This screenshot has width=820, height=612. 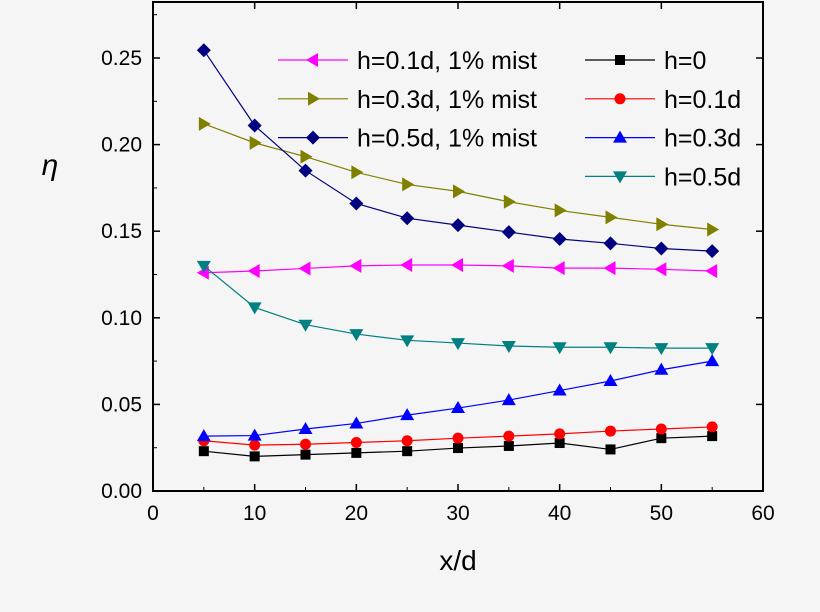 What do you see at coordinates (121, 231) in the screenshot?
I see `y-tick-label: 0.15` at bounding box center [121, 231].